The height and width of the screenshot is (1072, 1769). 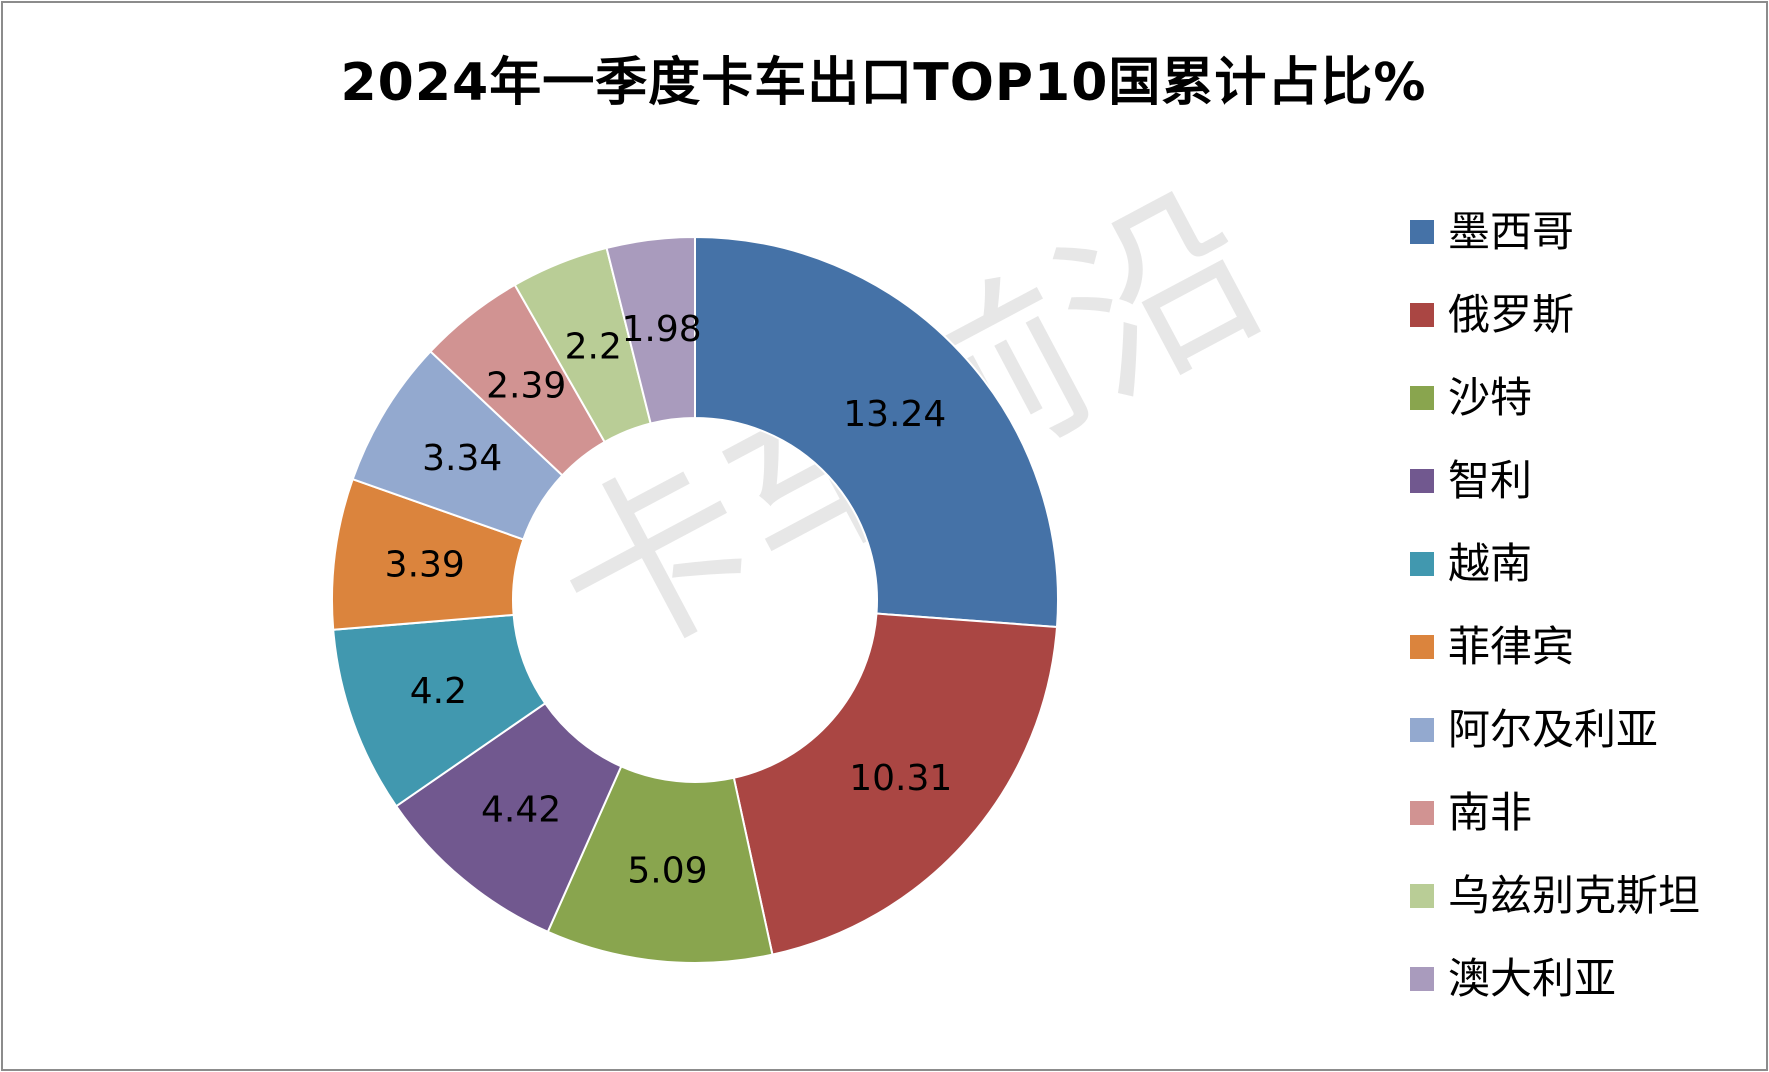 I want to click on legend-item-10: 澳大利亚, so click(x=1555, y=978).